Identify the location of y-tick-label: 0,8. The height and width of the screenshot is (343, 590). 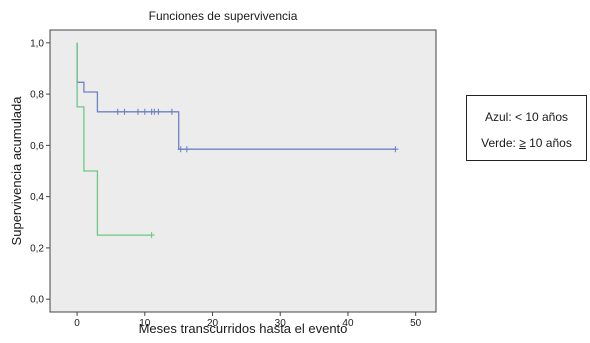
(37, 95).